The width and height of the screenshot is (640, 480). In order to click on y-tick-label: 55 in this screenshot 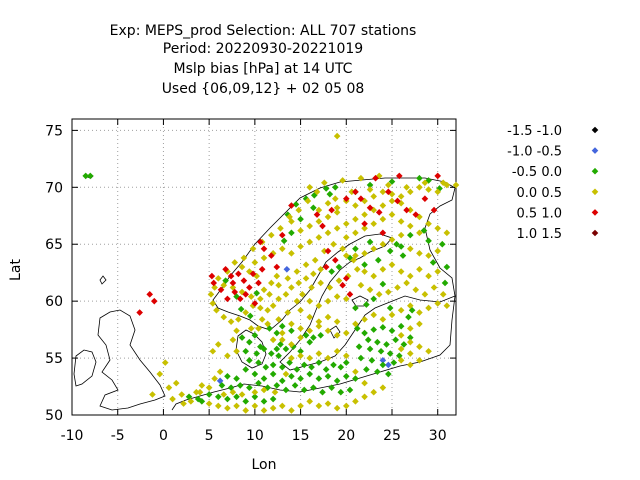, I will do `click(54, 359)`.